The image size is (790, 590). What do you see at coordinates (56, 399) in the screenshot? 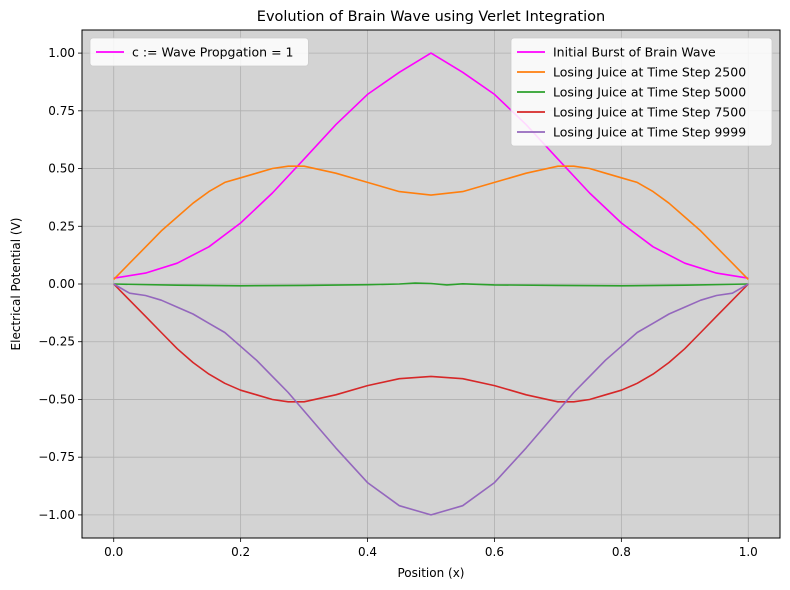
I see `y-tick-label: −0.50` at bounding box center [56, 399].